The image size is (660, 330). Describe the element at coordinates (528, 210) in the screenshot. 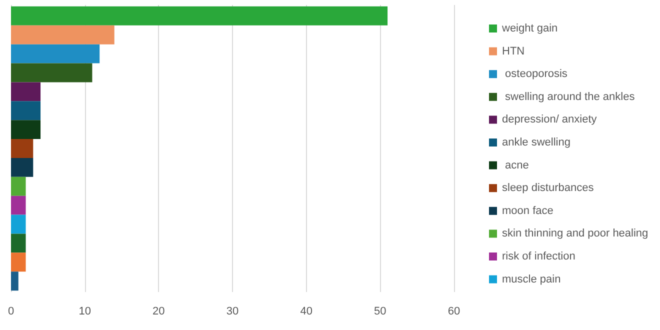

I see `legend-label: moon face` at that location.